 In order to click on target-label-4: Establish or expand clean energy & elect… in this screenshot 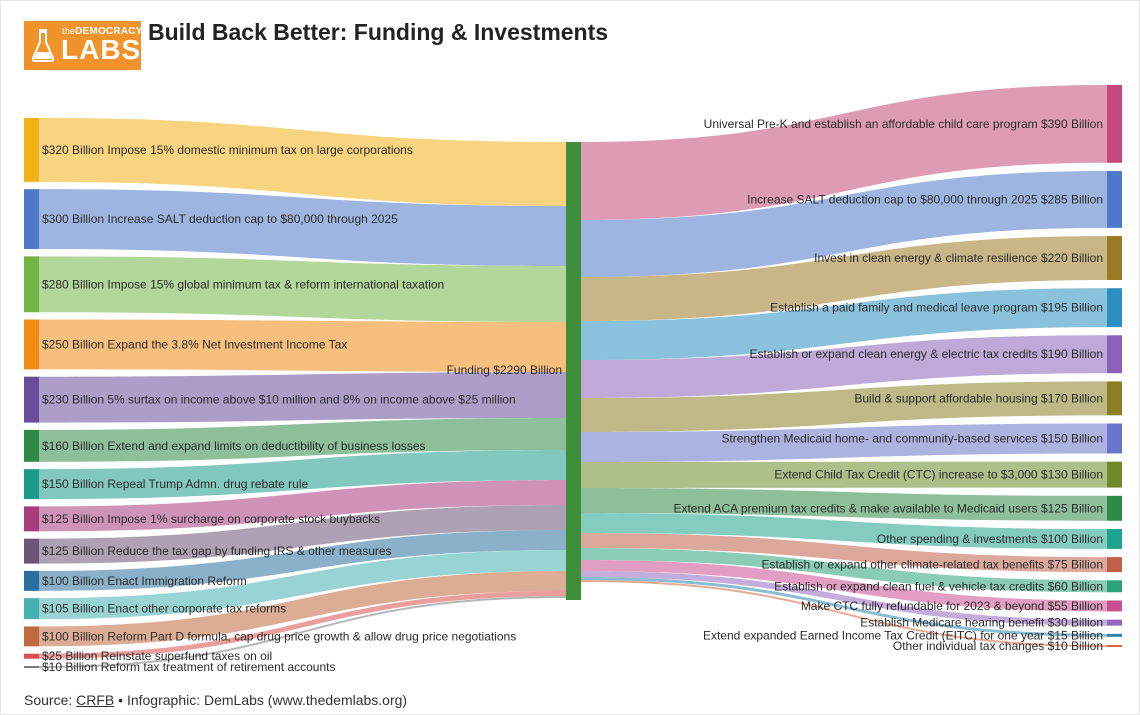, I will do `click(926, 354)`.